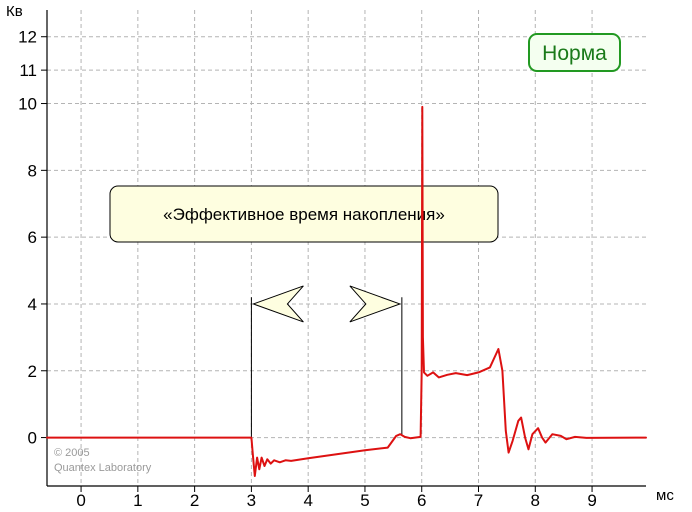 The image size is (692, 512). I want to click on x-tick-label: 4, so click(307, 500).